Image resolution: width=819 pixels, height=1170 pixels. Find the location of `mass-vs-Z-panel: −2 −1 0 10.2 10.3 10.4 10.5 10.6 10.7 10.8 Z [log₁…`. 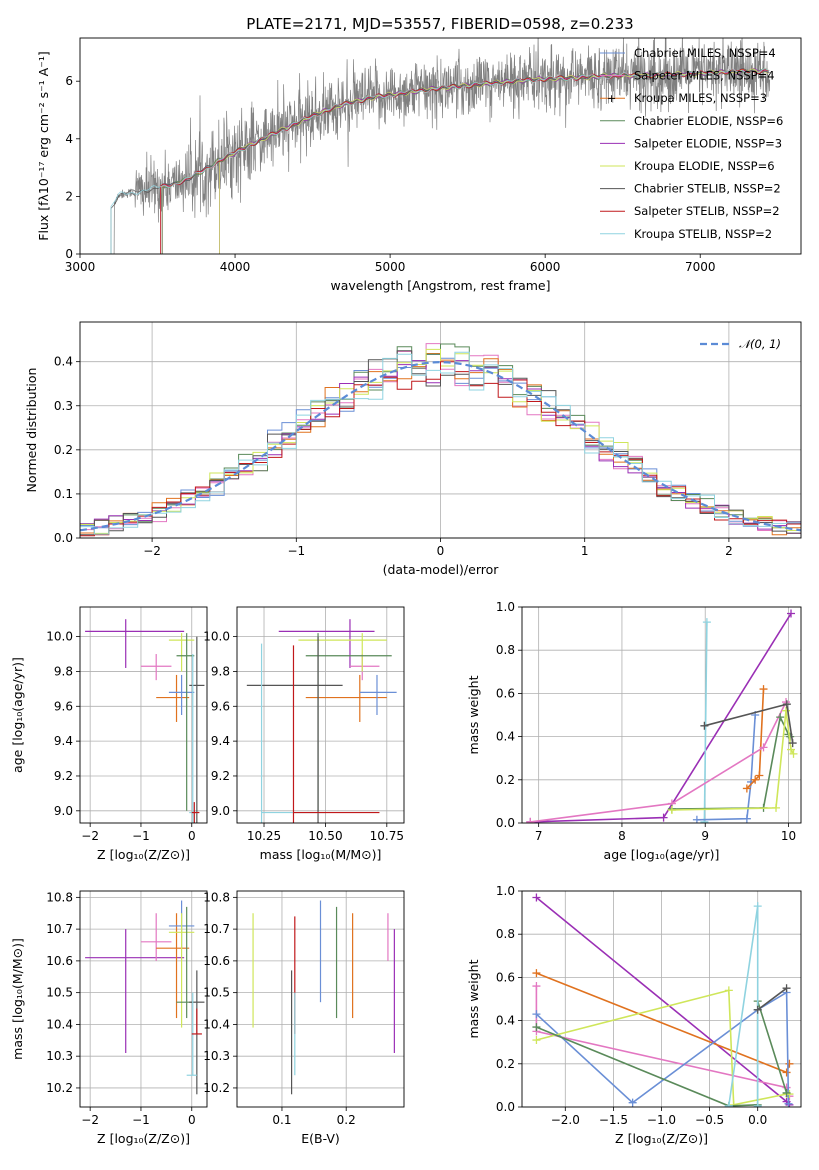

mass-vs-Z-panel: −2 −1 0 10.2 10.3 10.4 10.5 10.6 10.7 10.8 Z [log₁… is located at coordinates (109, 1018).